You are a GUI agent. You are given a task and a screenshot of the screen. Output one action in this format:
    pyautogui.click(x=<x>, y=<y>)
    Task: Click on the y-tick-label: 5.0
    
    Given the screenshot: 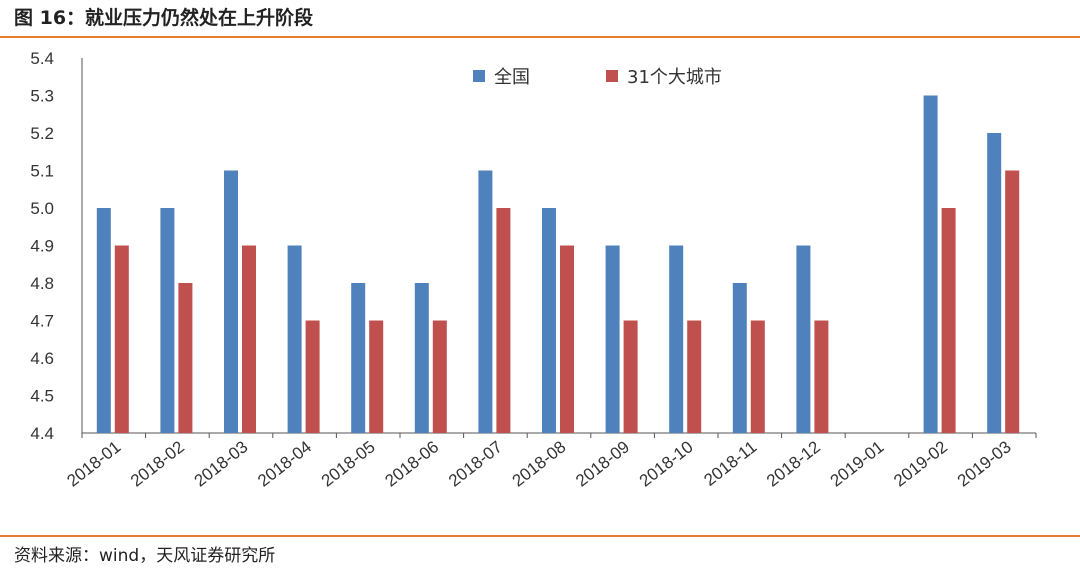 What is the action you would take?
    pyautogui.click(x=42, y=208)
    